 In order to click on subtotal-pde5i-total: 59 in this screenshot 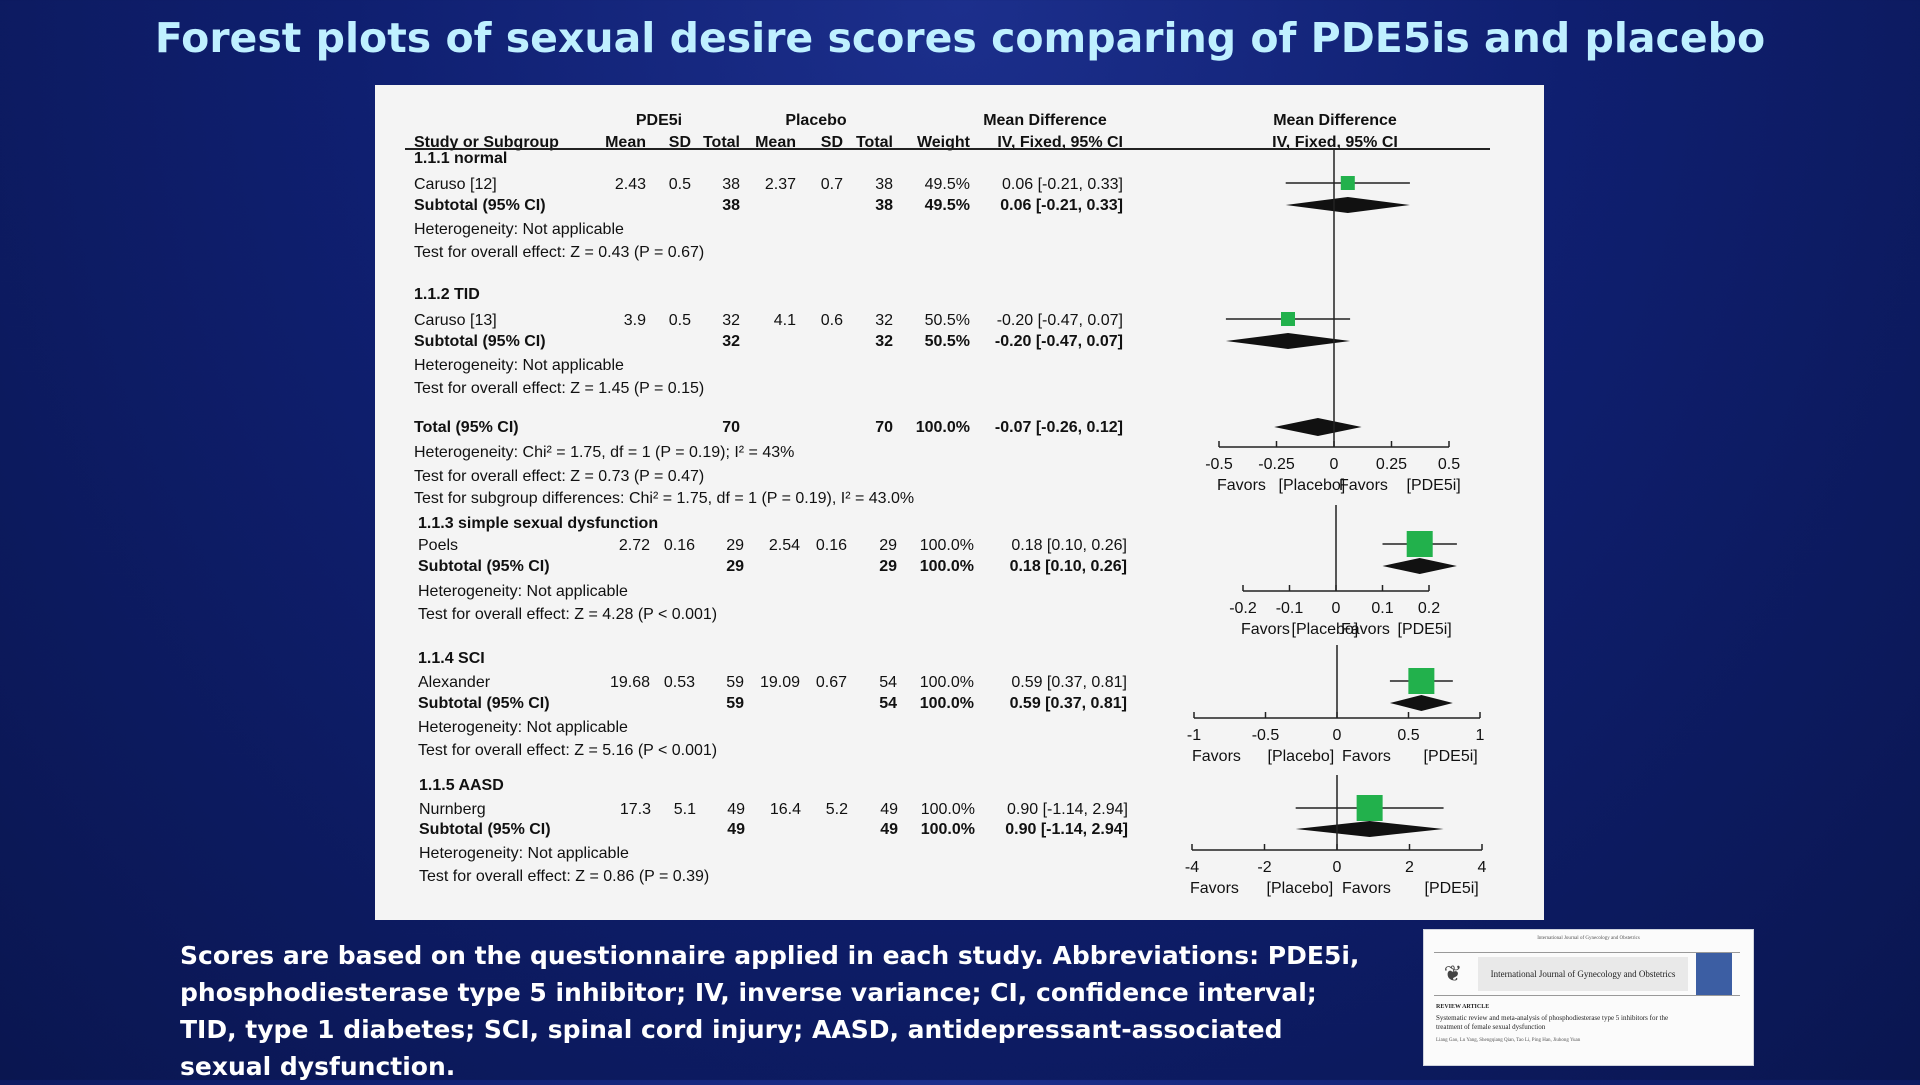, I will do `click(735, 703)`.